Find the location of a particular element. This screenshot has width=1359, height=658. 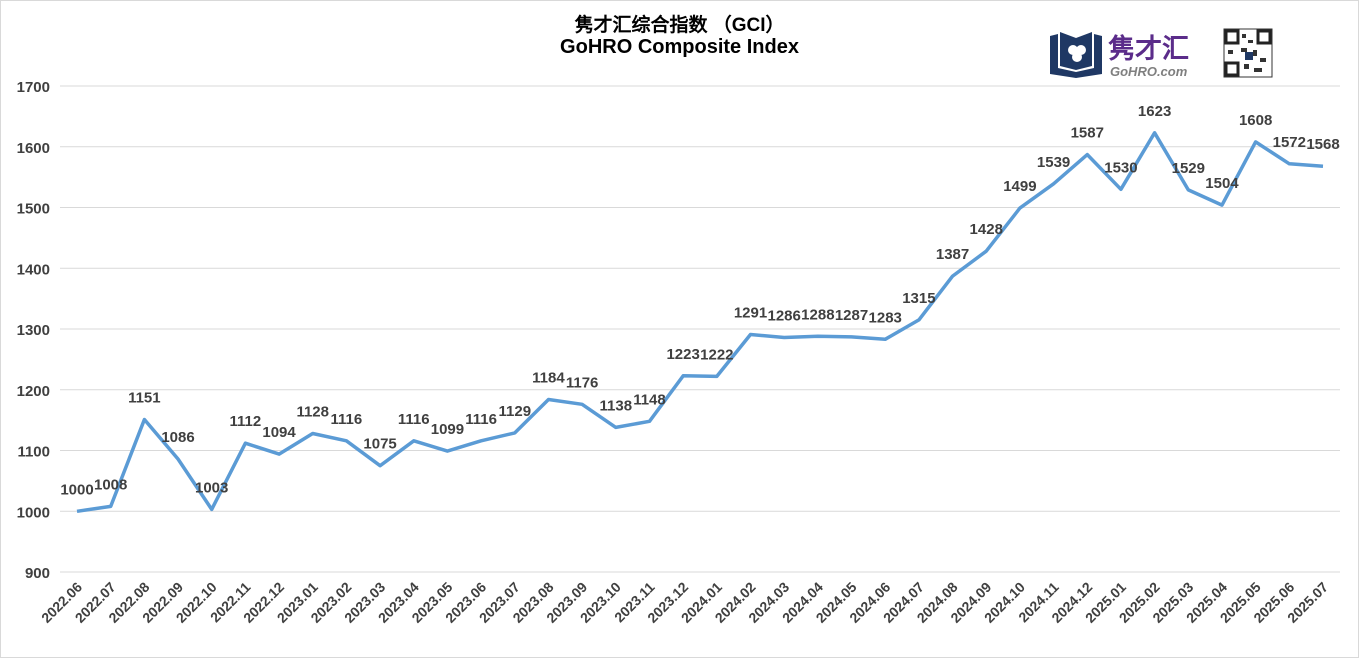

y-tick-label: 1000 is located at coordinates (33, 512).